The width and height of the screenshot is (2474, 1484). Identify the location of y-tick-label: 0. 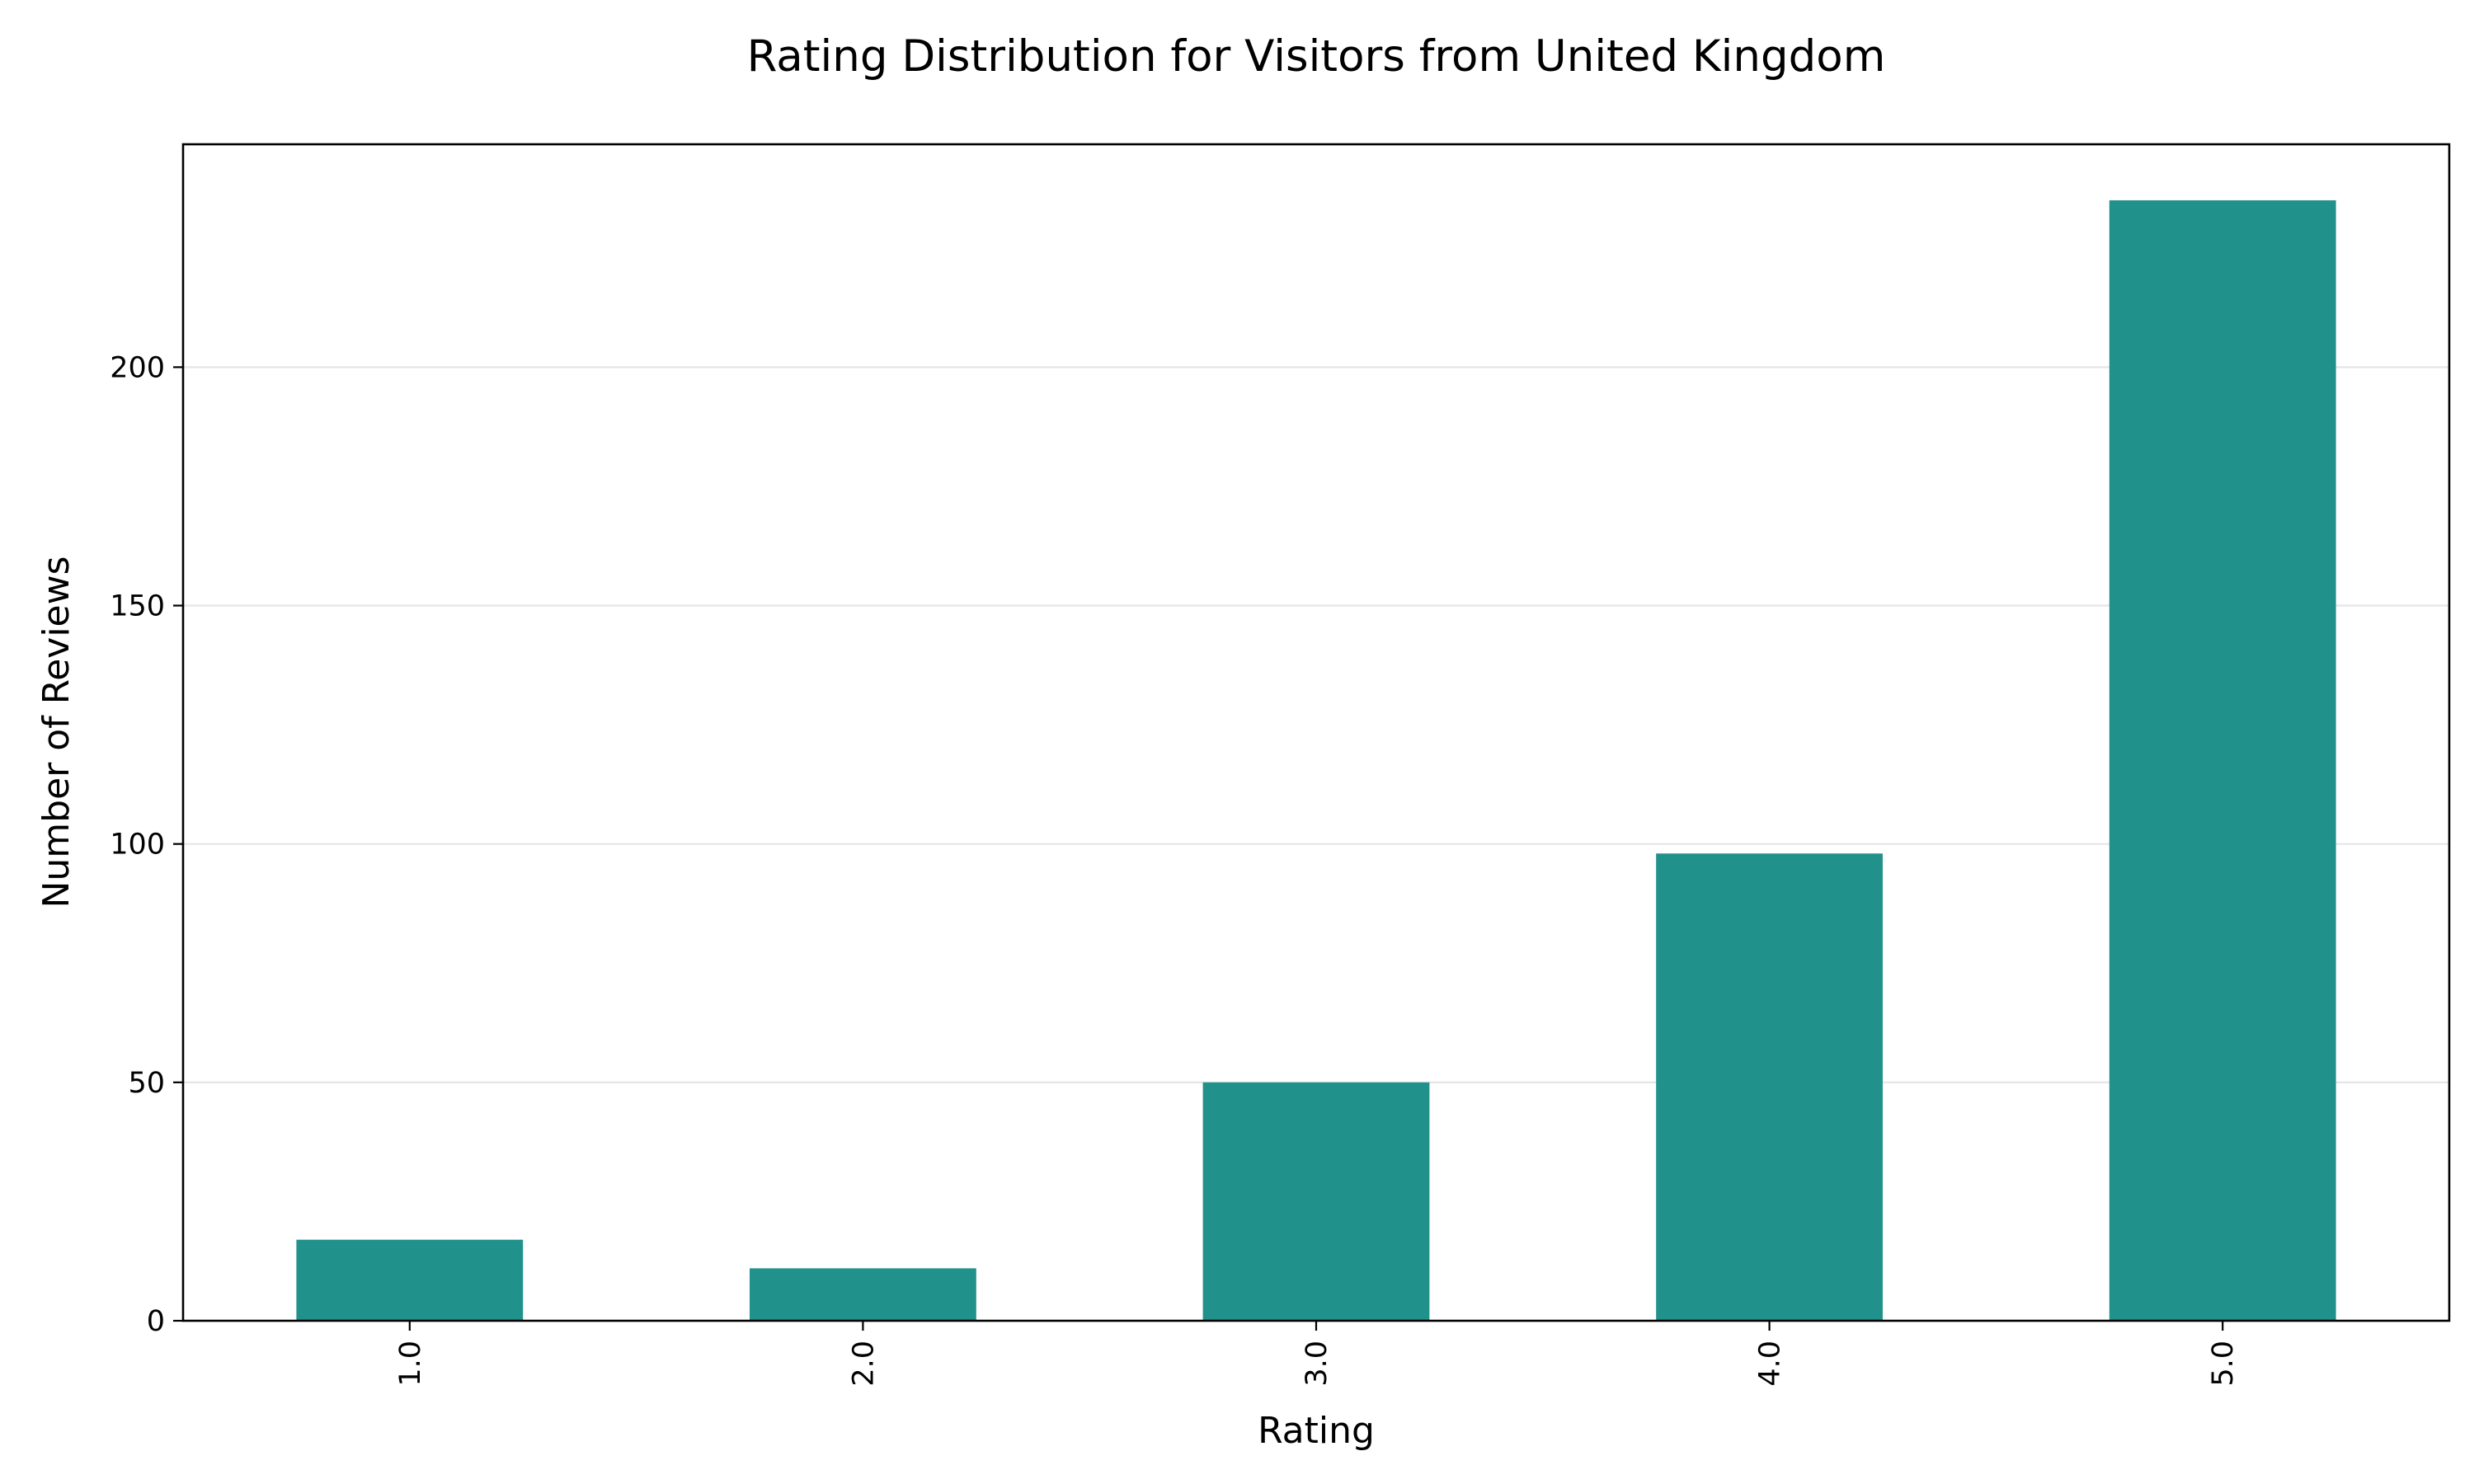
(156, 1321).